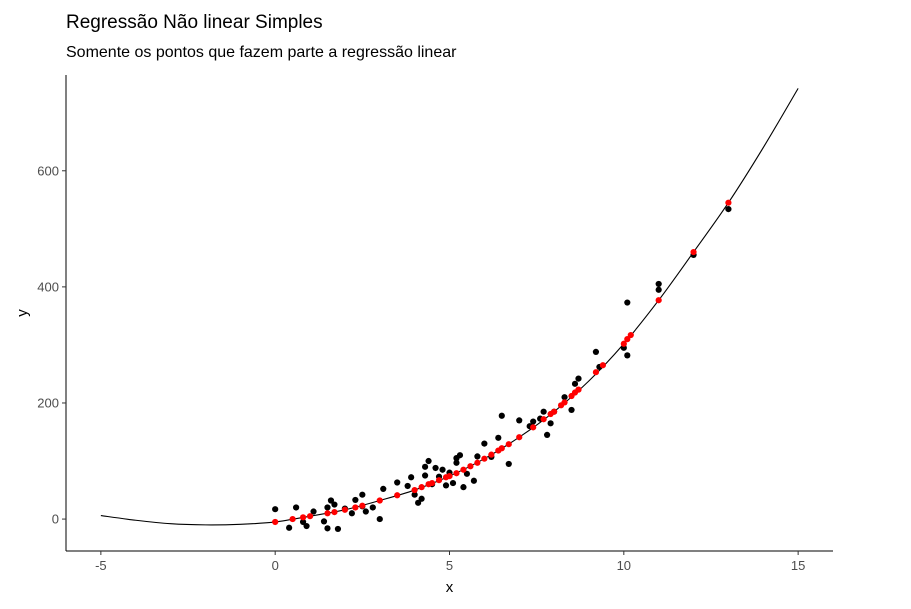 This screenshot has height=609, width=911. I want to click on y-tick-label: 600, so click(48, 170).